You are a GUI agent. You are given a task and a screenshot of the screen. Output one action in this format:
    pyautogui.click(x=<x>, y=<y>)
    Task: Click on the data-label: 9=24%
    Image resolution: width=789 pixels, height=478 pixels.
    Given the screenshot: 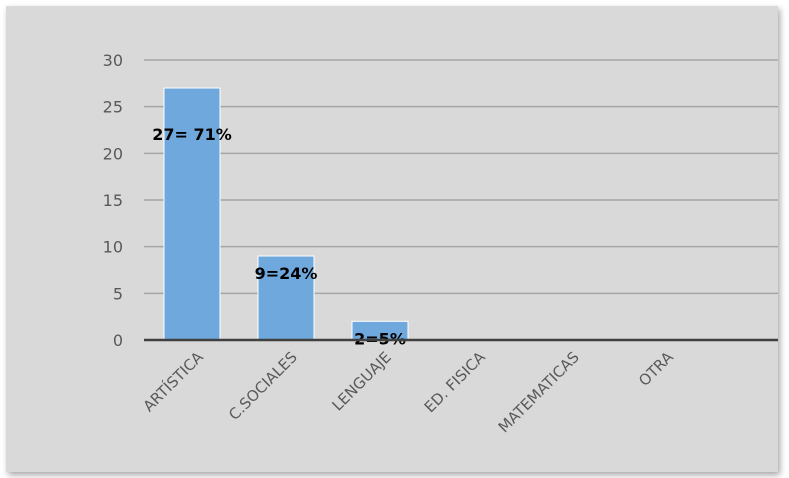 What is the action you would take?
    pyautogui.click(x=286, y=273)
    